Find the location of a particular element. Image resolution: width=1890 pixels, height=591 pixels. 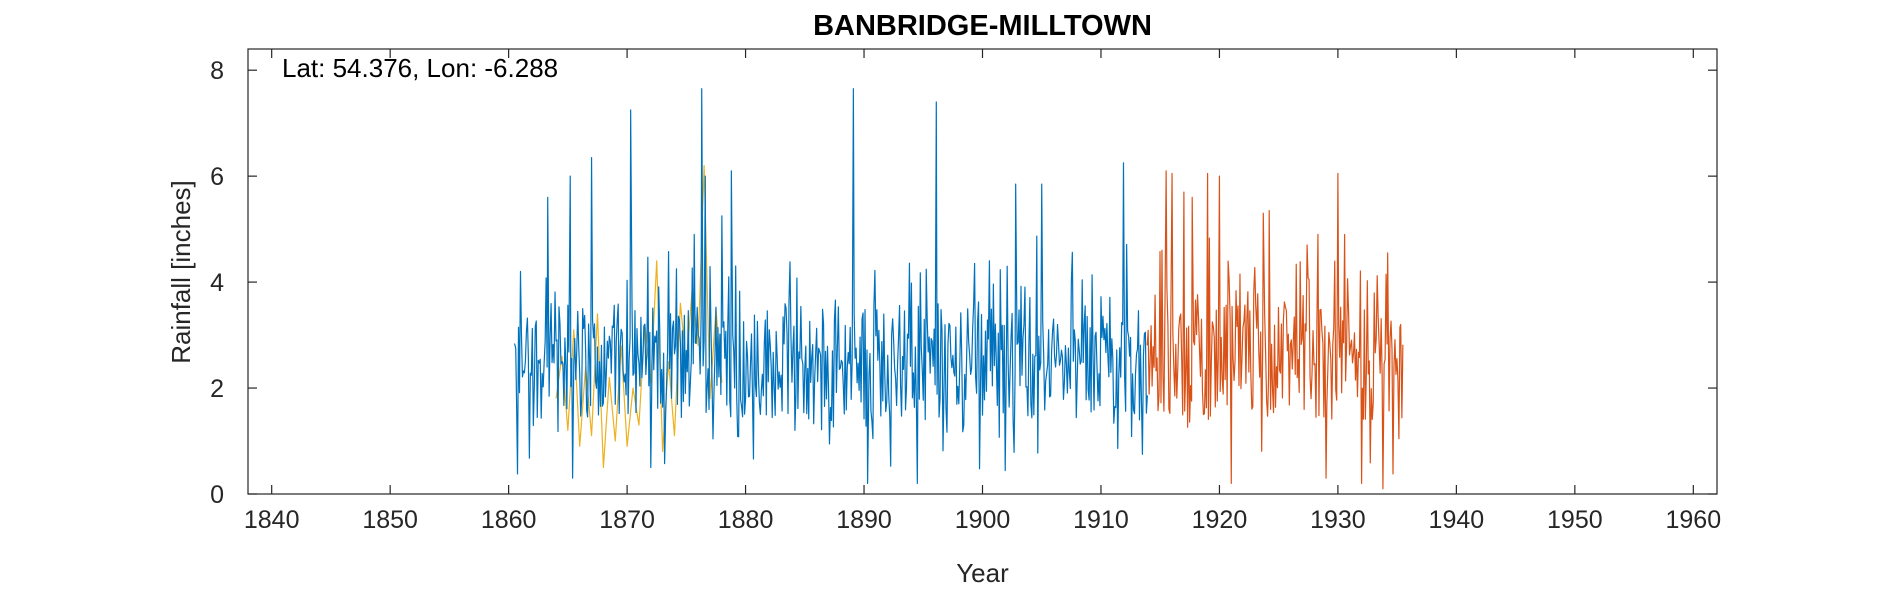

x-tick-label: 1850 is located at coordinates (390, 520).